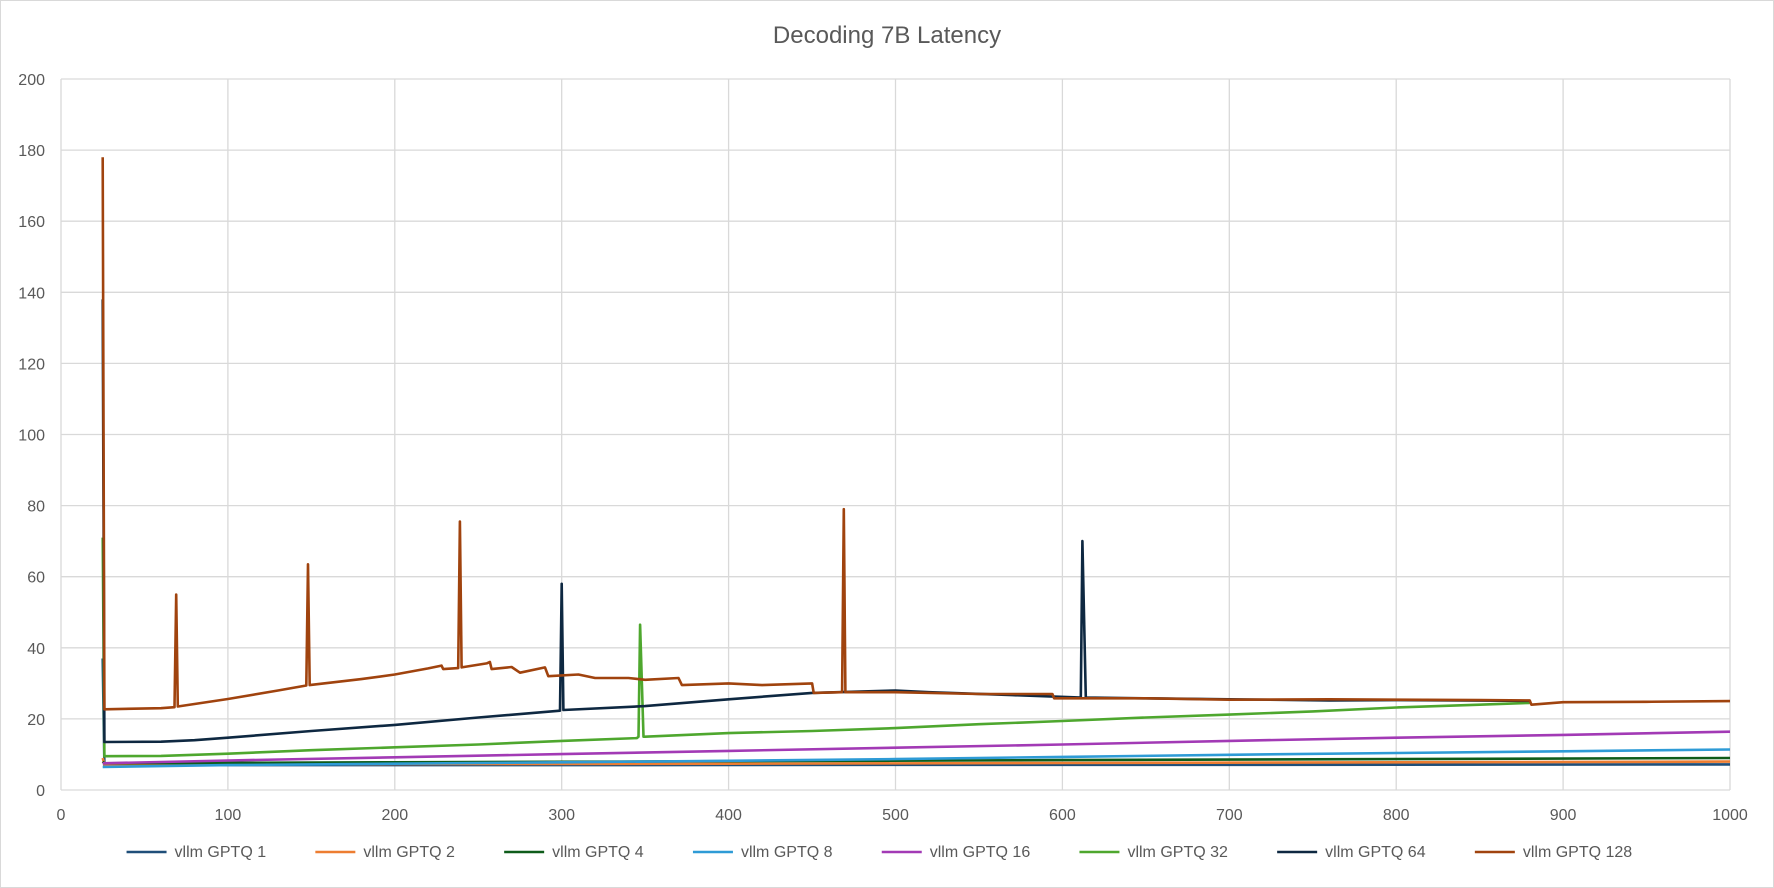 The height and width of the screenshot is (888, 1774). I want to click on y-tick-label: 60, so click(36, 578).